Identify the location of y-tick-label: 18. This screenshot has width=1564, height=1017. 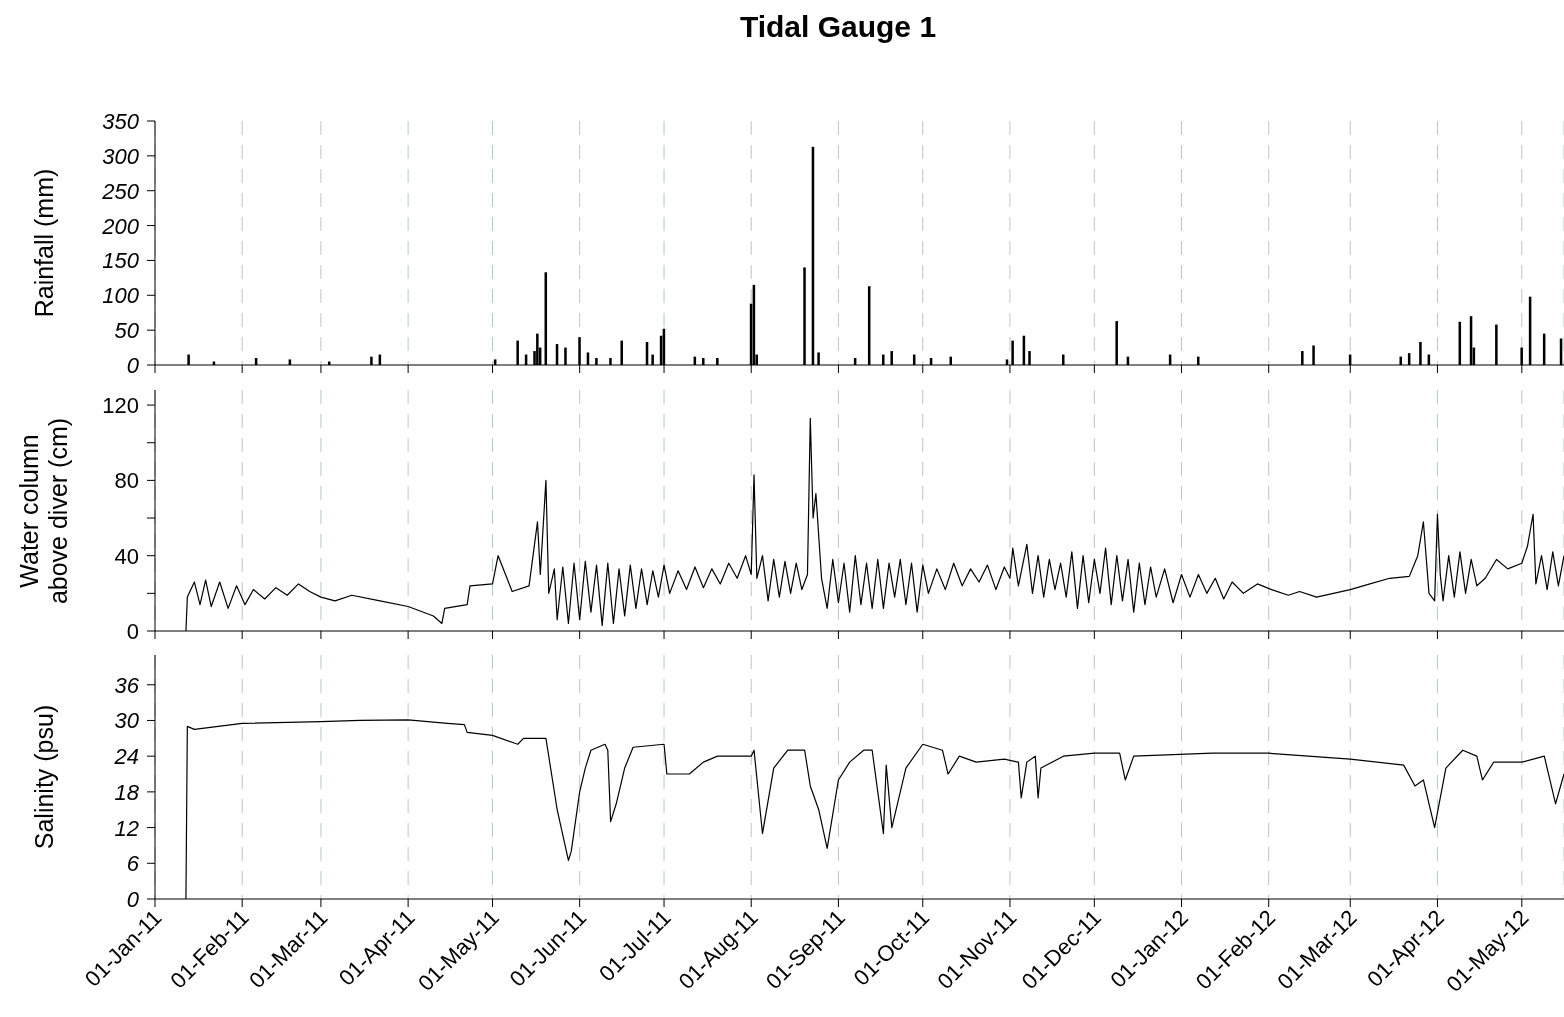
(127, 792).